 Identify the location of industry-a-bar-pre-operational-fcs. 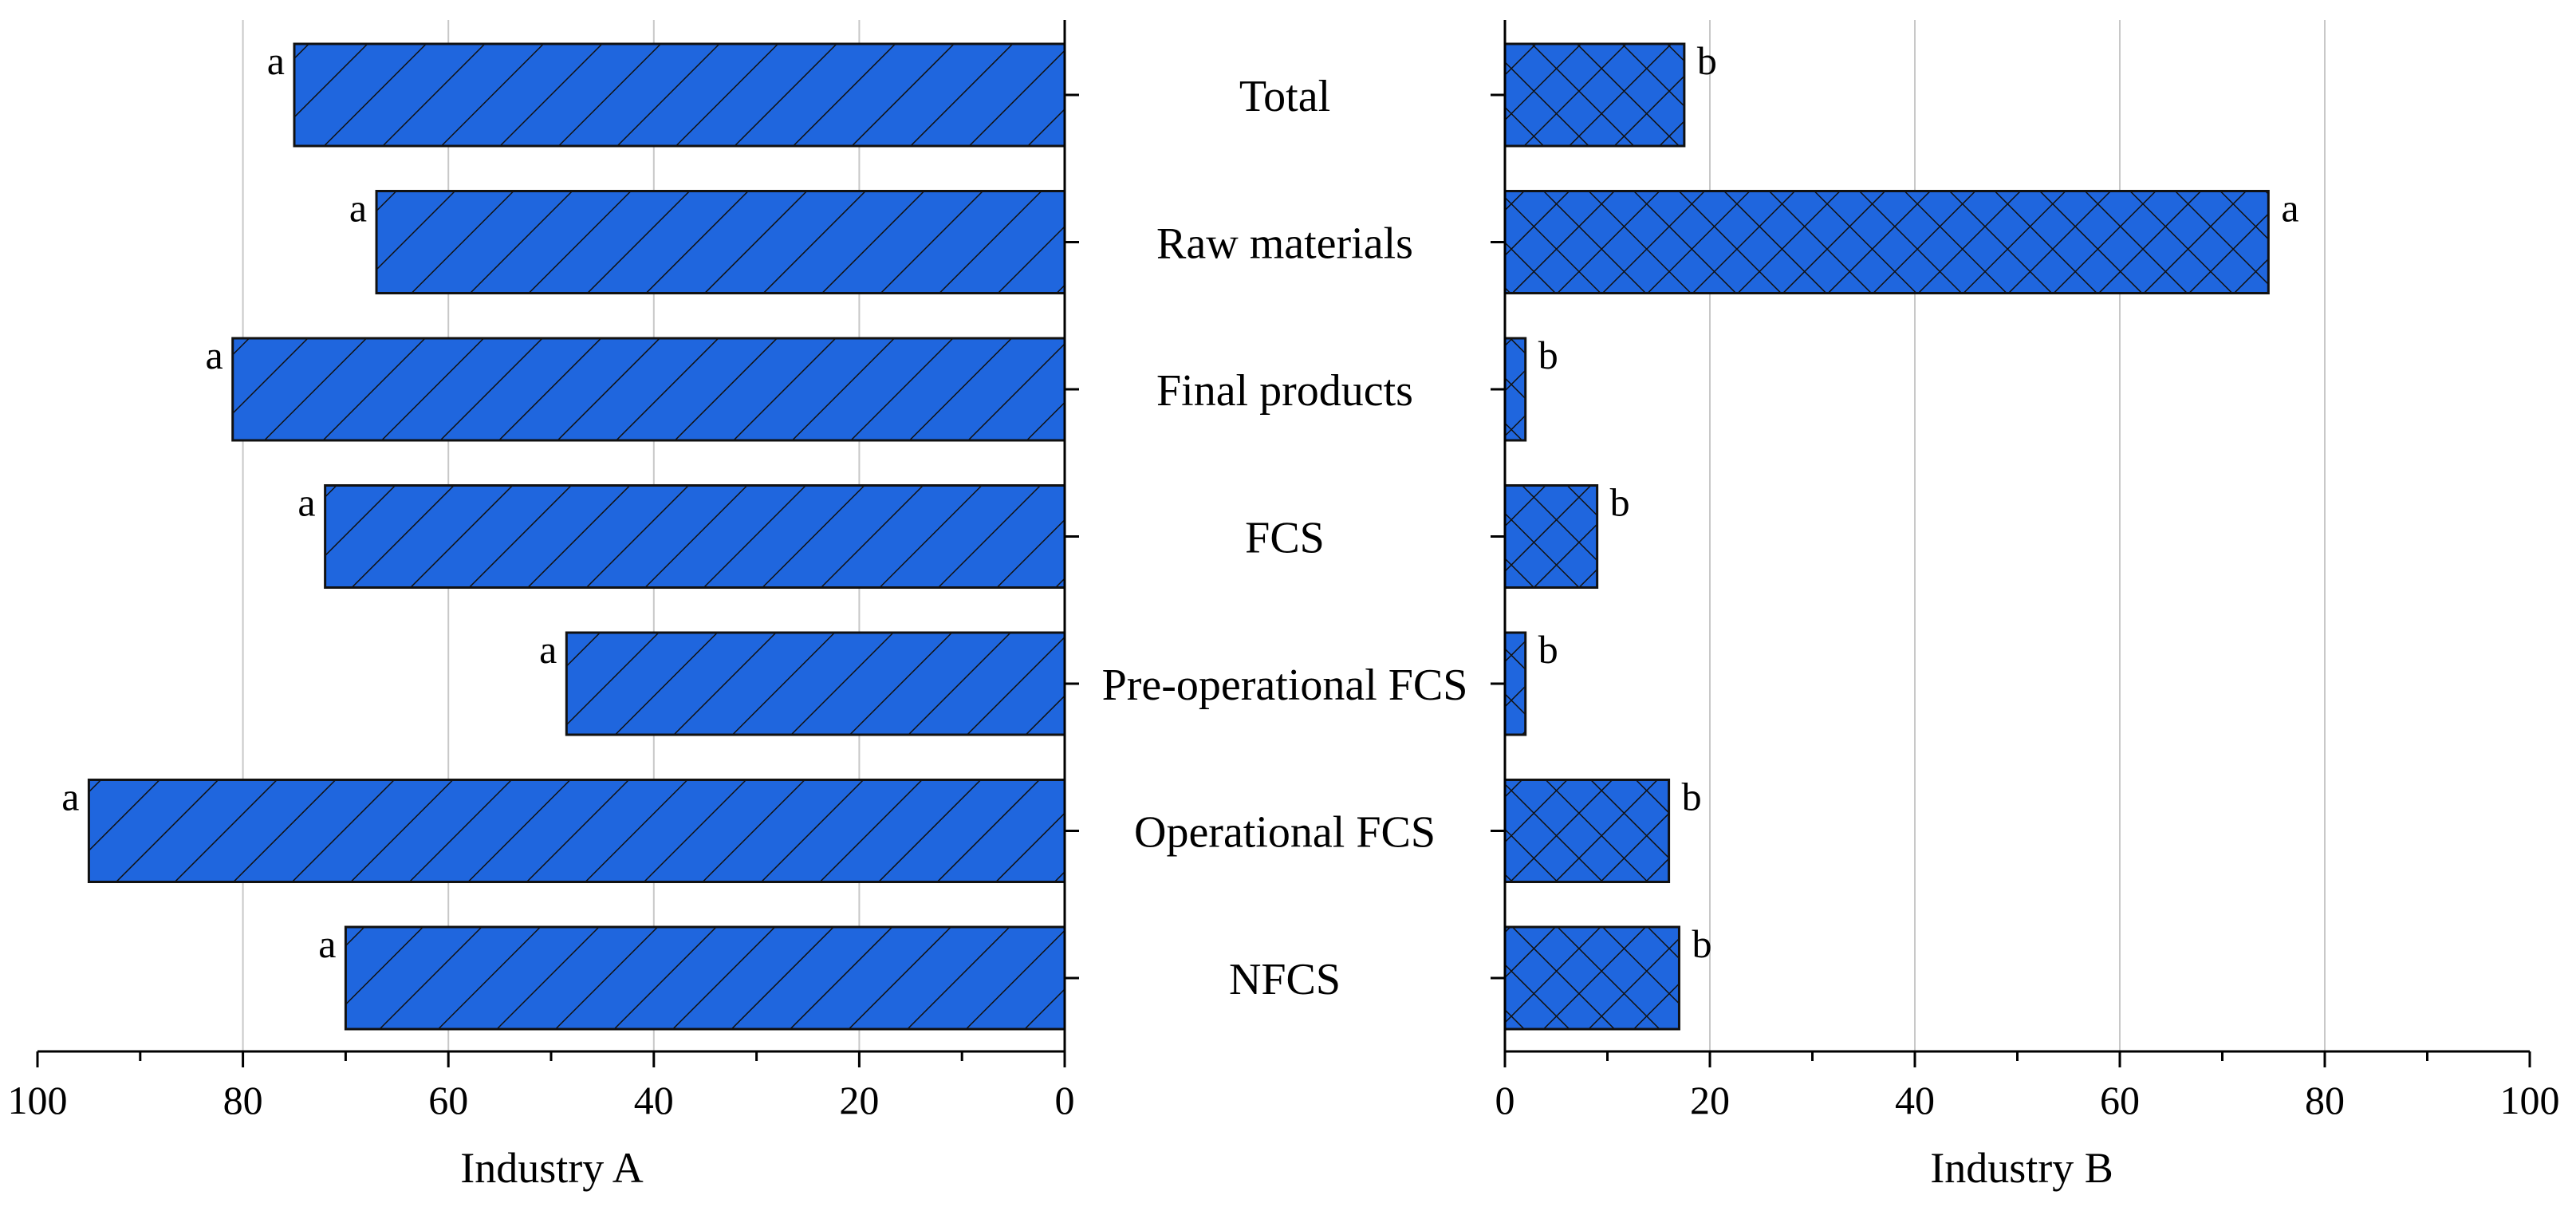
(815, 683).